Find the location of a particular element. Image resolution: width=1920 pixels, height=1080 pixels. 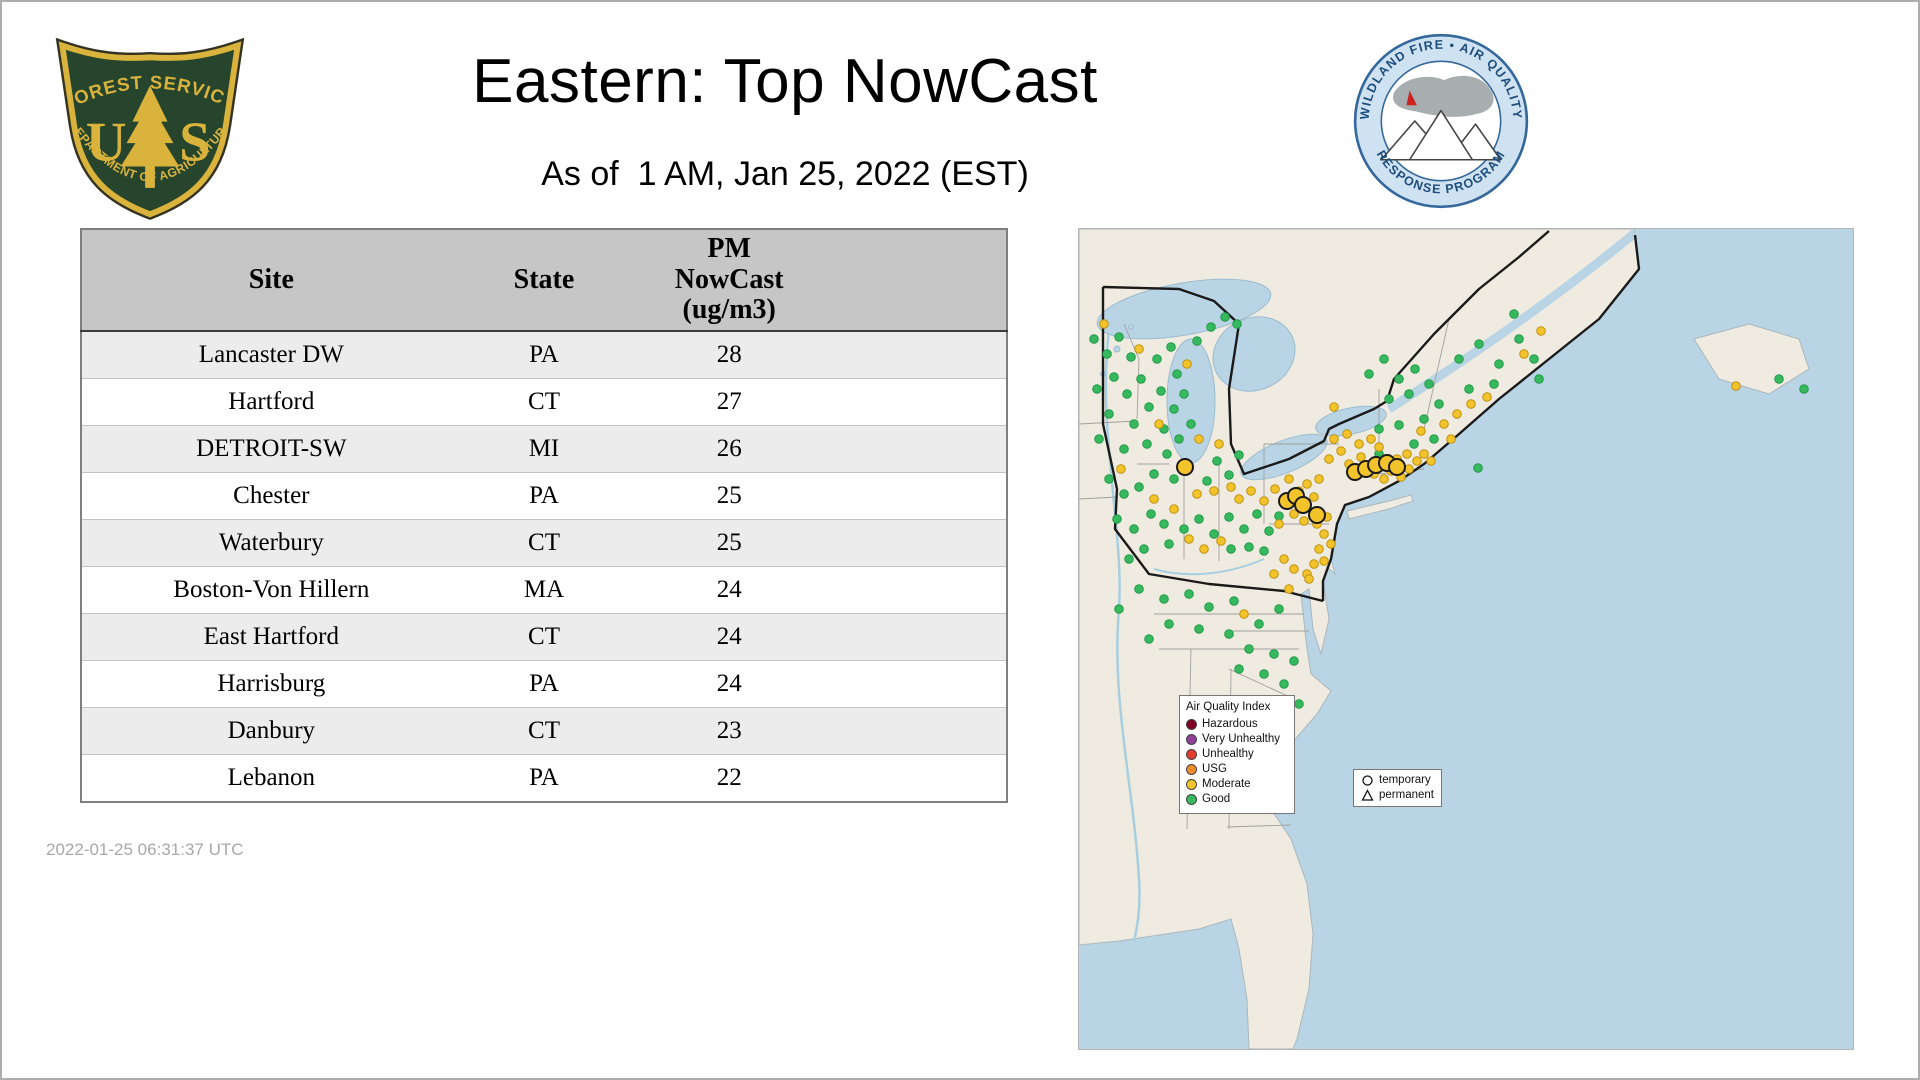

legend-item-hazardous: Hazardous is located at coordinates (1237, 724).